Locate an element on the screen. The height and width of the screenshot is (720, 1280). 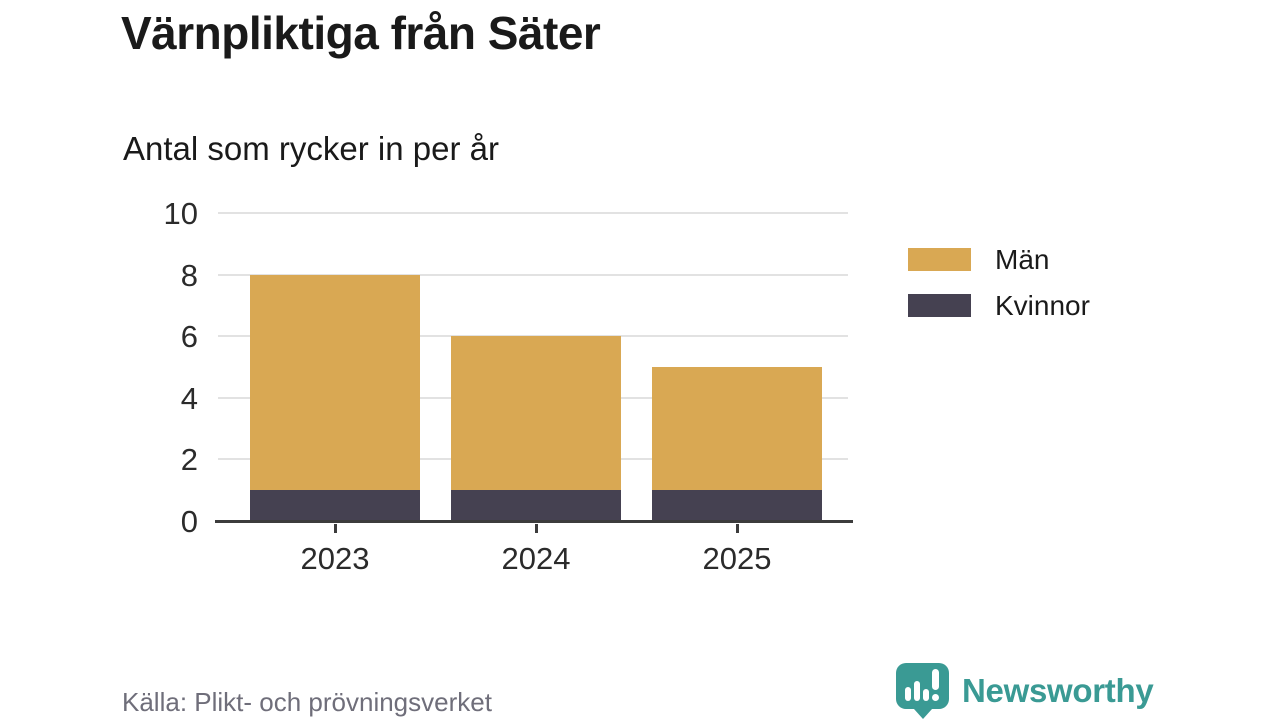
y-axis-tick-label: 6 is located at coordinates (189, 337).